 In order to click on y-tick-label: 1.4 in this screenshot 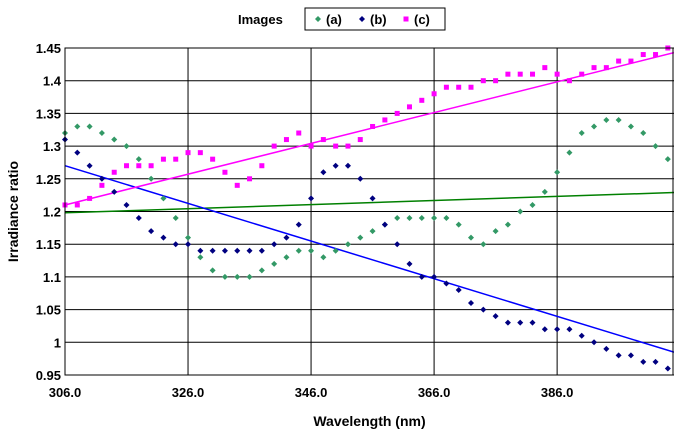, I will do `click(52, 81)`.